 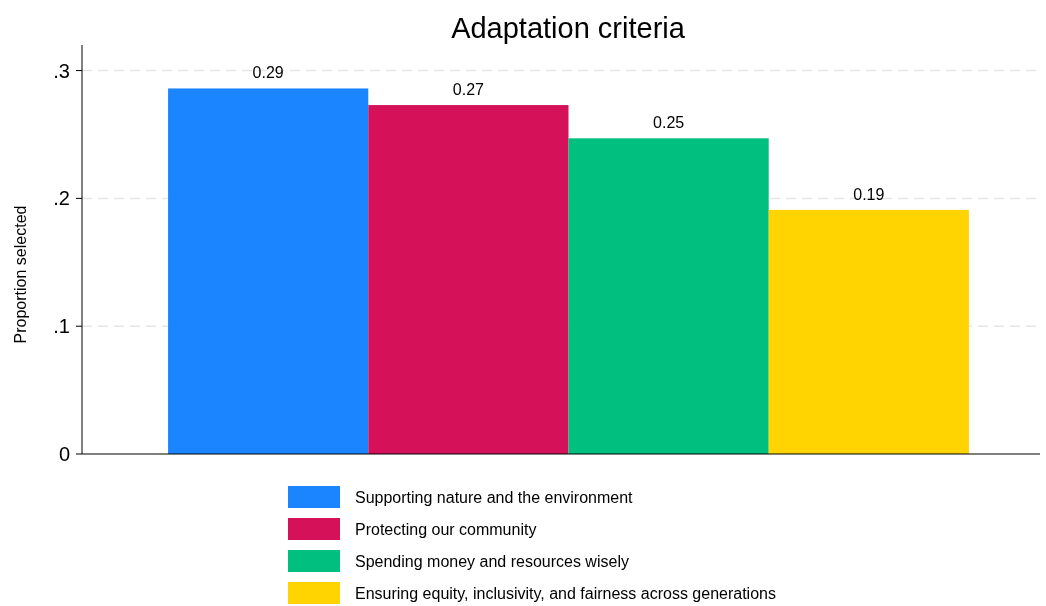 I want to click on y-tick-label: .2, so click(x=61, y=198).